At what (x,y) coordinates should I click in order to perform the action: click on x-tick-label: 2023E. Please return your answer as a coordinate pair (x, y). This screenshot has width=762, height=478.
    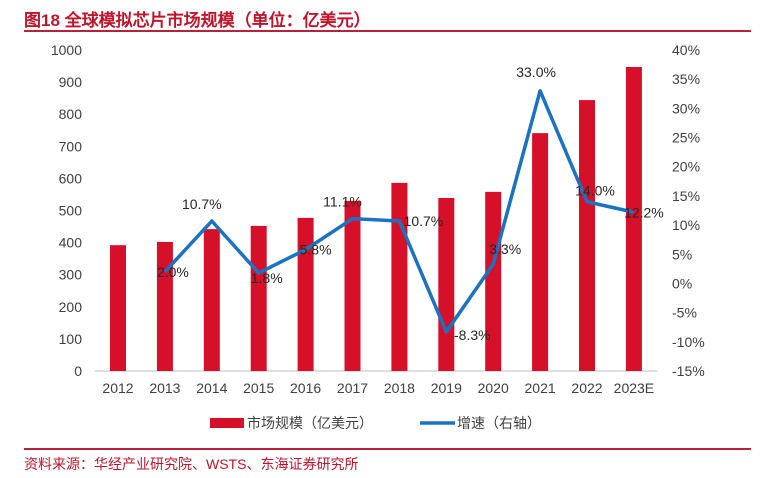
    Looking at the image, I should click on (634, 388).